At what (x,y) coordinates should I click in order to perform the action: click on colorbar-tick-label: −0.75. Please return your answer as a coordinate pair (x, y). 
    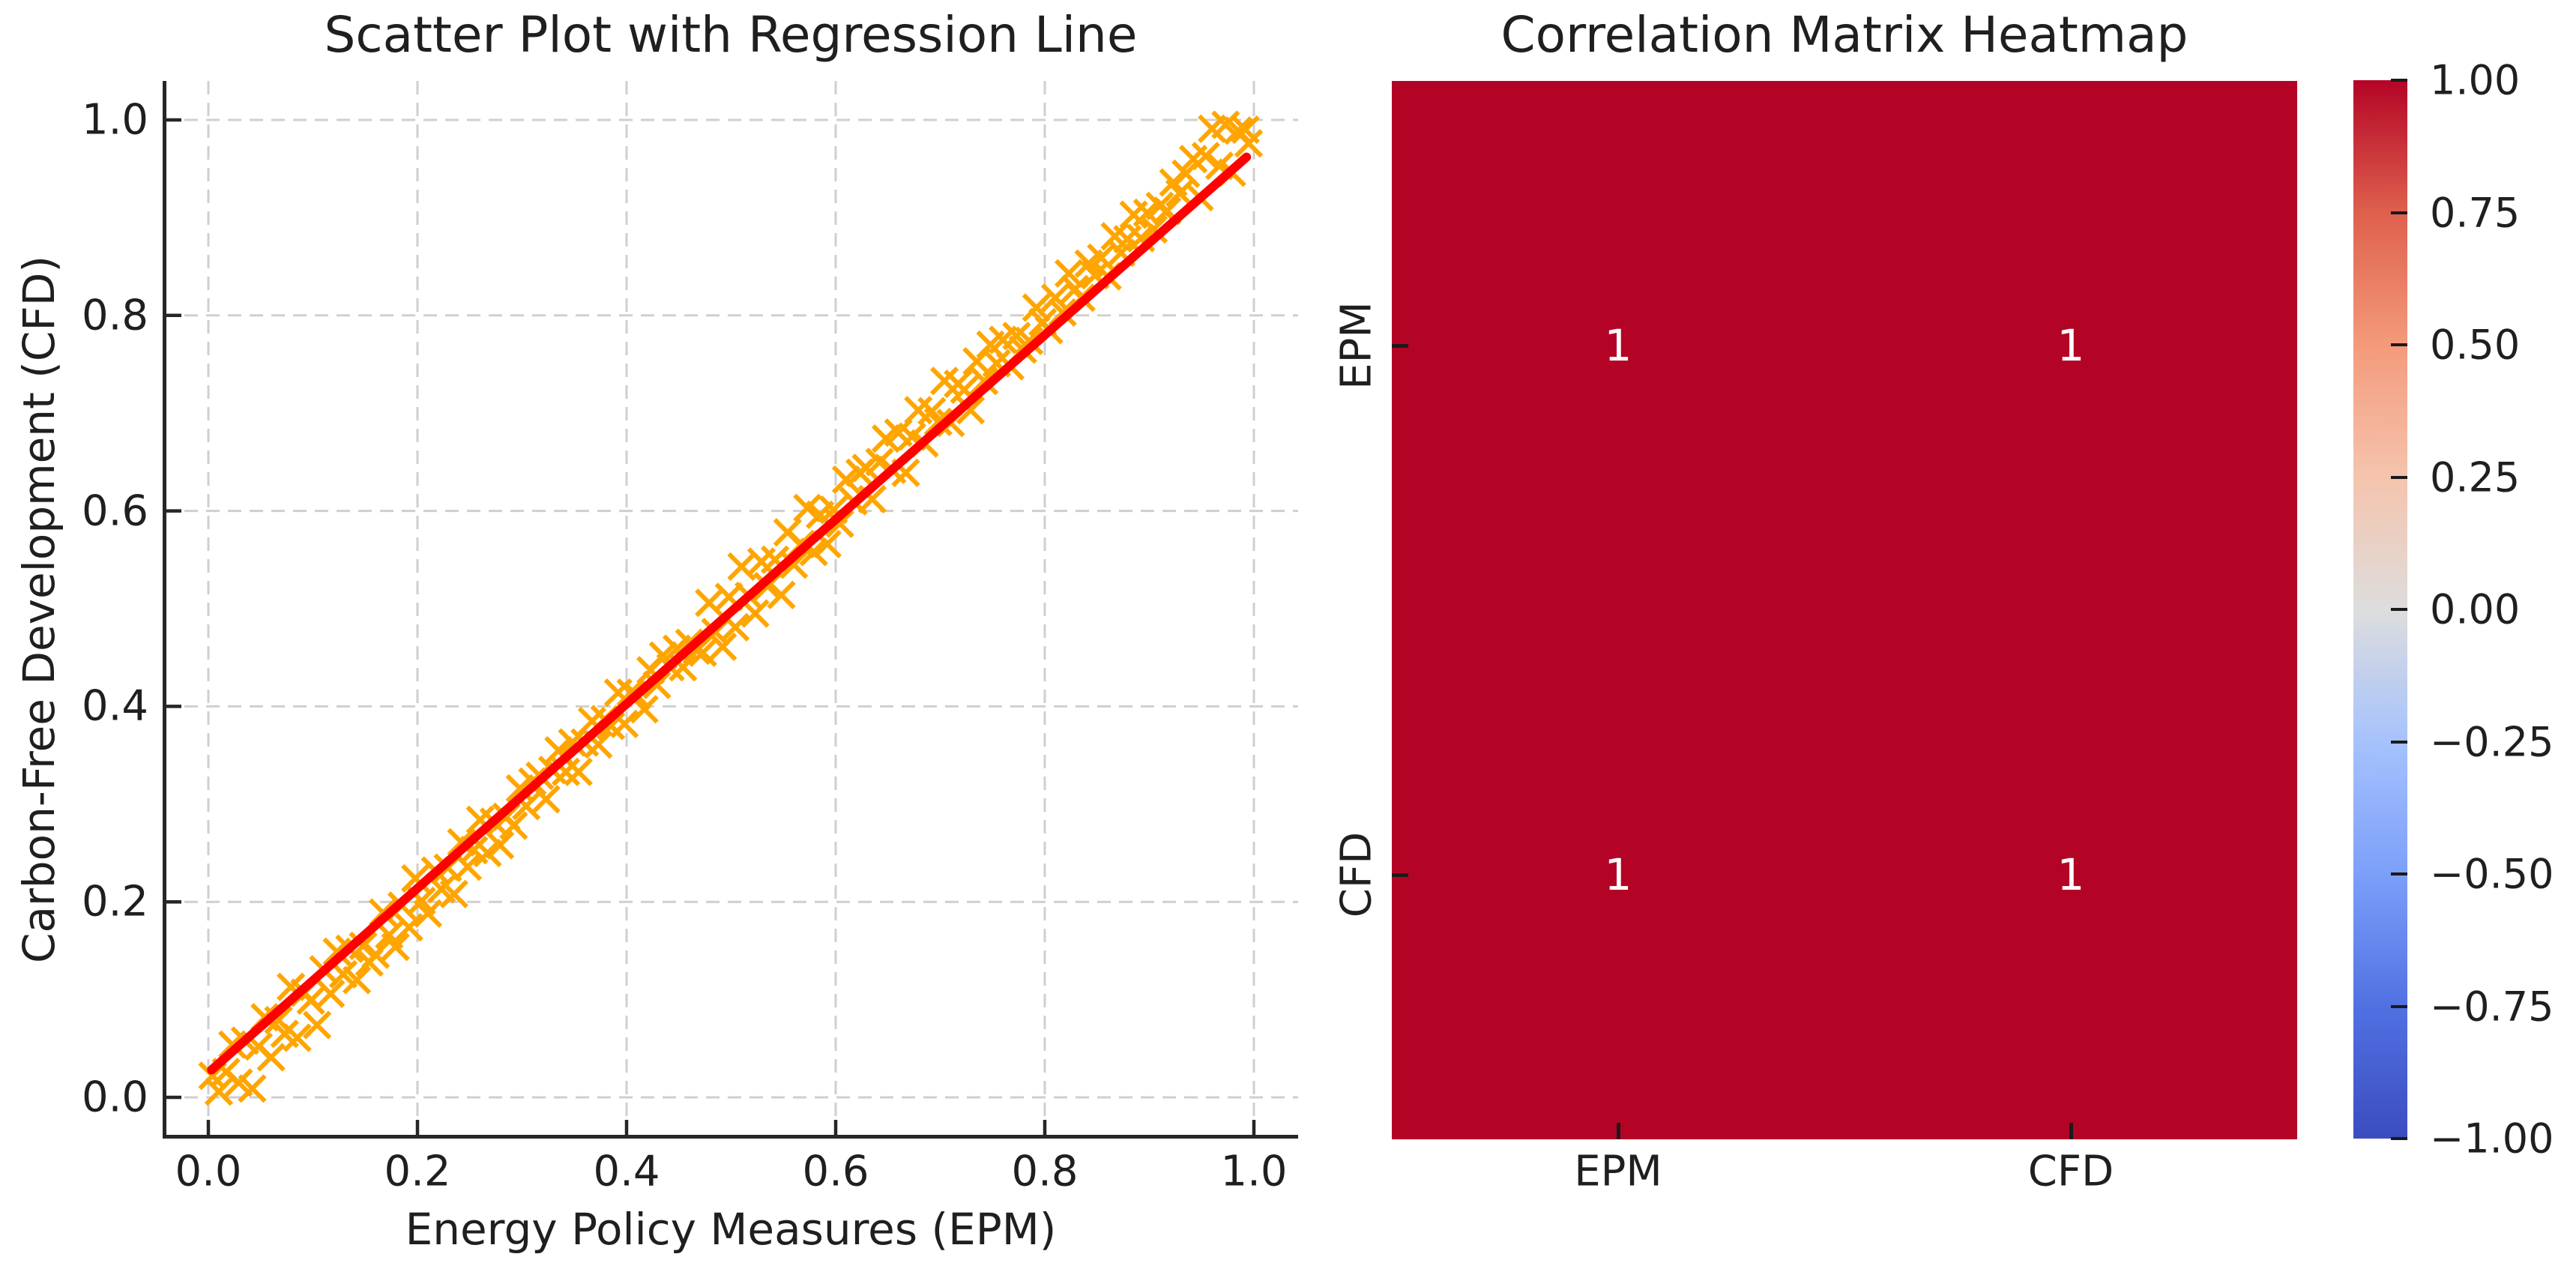
    Looking at the image, I should click on (2492, 1006).